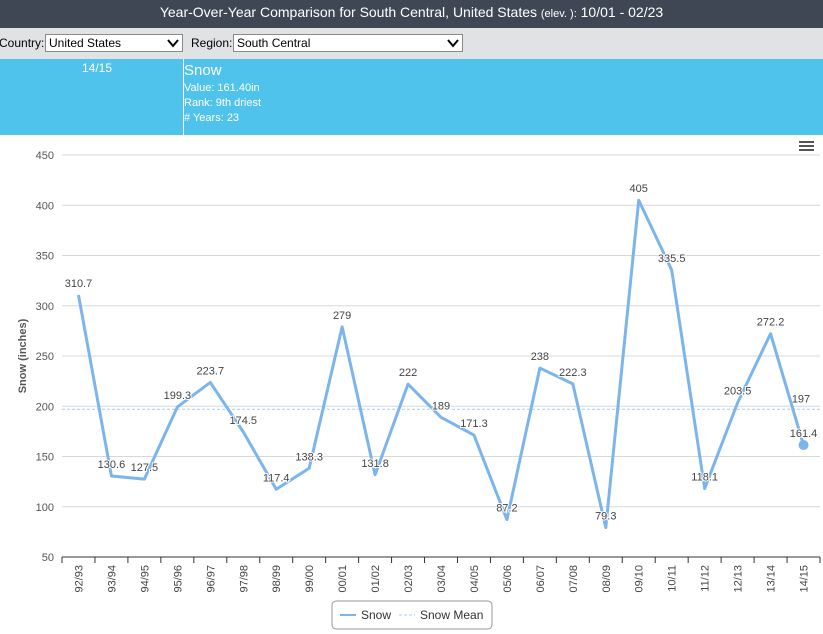 The image size is (823, 634). I want to click on info-divider, so click(183, 97).